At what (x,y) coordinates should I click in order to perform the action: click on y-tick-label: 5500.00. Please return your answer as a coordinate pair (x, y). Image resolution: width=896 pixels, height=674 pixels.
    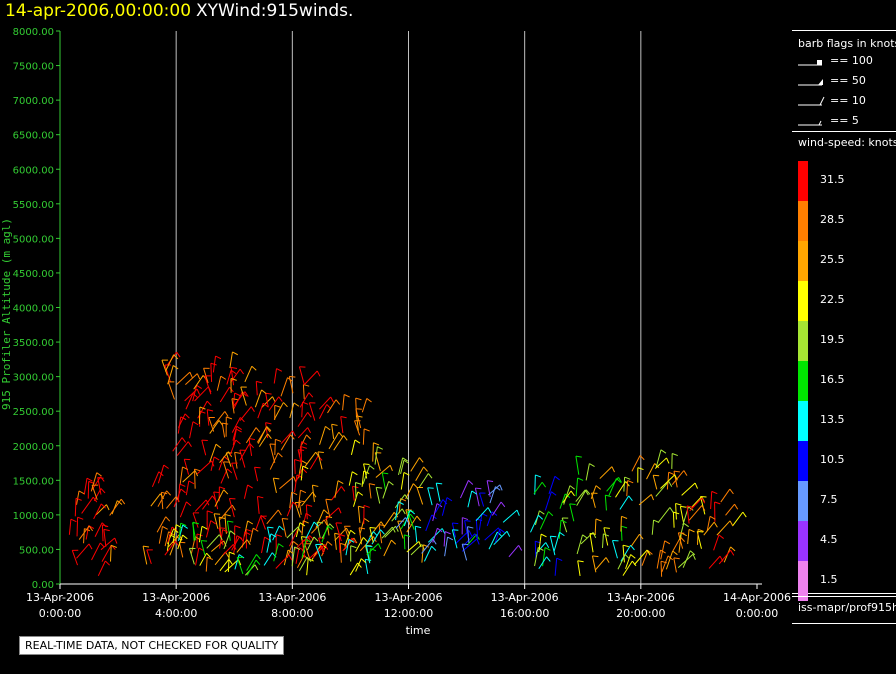
    Looking at the image, I should click on (33, 205).